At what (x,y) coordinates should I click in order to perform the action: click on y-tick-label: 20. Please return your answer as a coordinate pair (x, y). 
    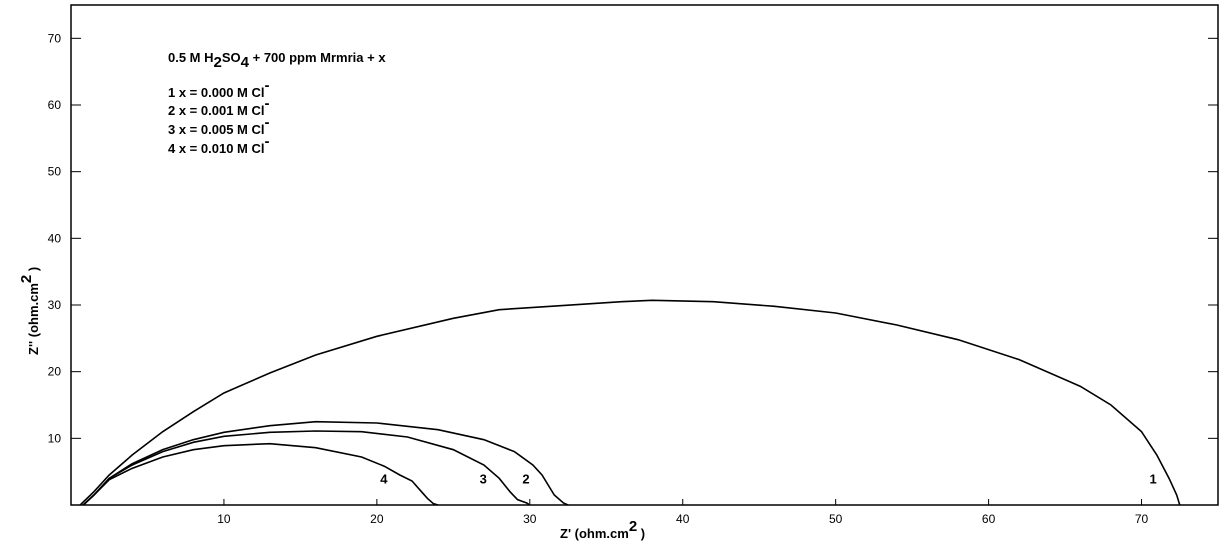
    Looking at the image, I should click on (55, 372).